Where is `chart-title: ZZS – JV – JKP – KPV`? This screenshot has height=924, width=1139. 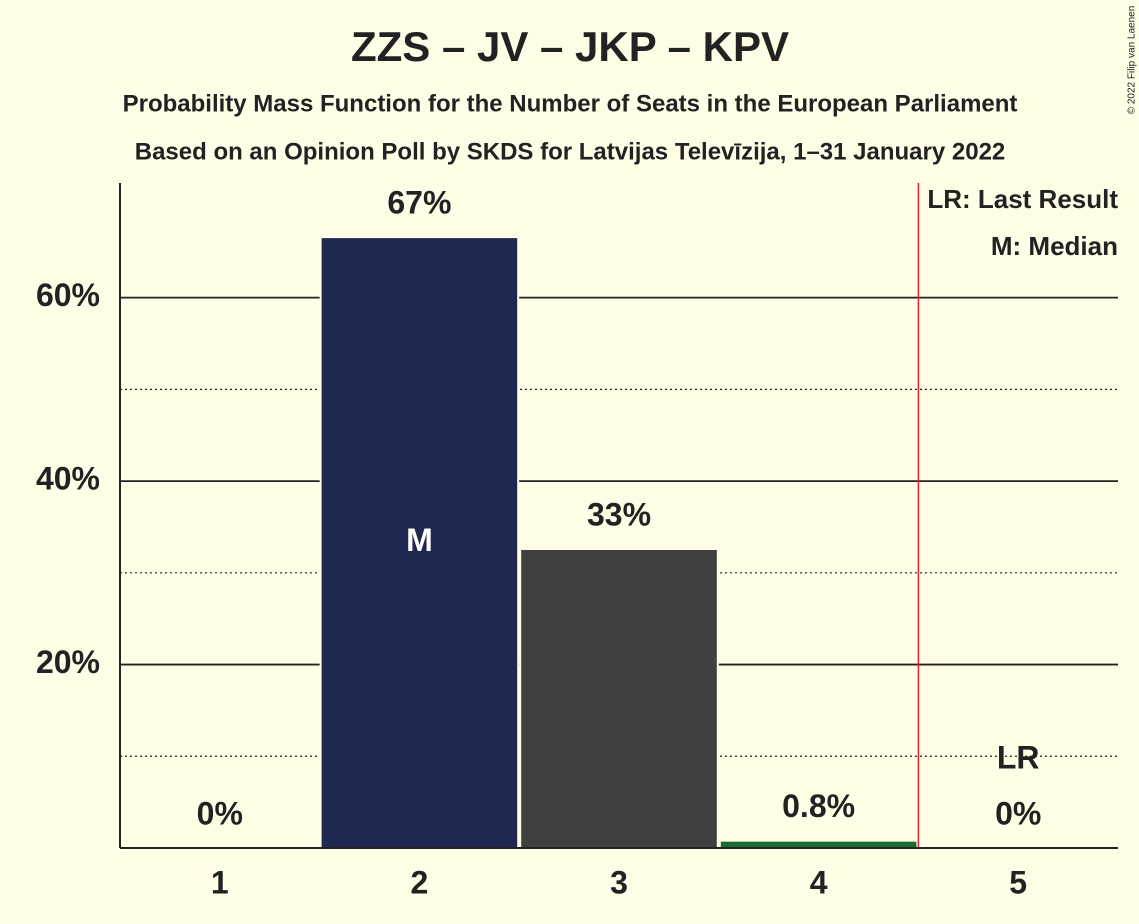 chart-title: ZZS – JV – JKP – KPV is located at coordinates (570, 46).